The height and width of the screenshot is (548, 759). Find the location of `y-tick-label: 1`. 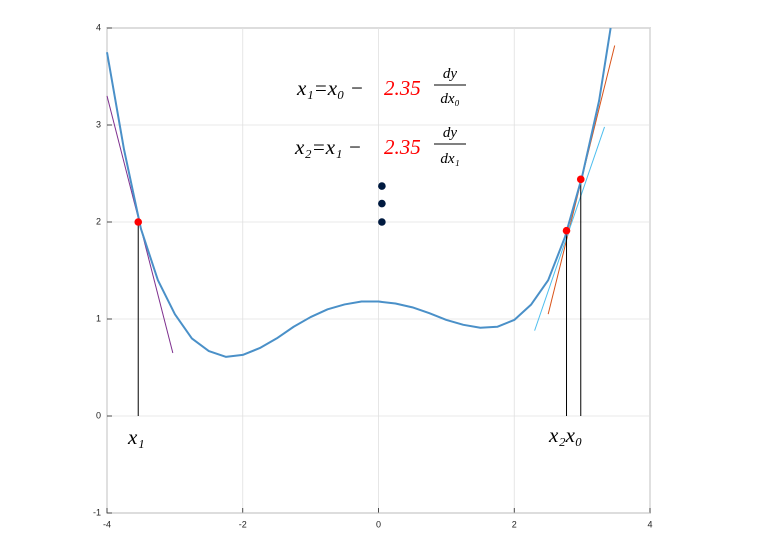

y-tick-label: 1 is located at coordinates (98, 318).